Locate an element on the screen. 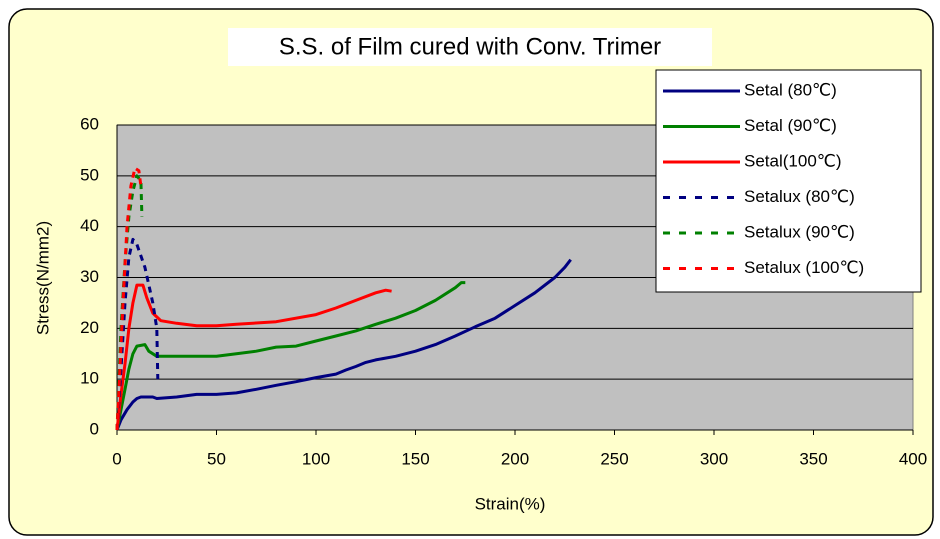 The height and width of the screenshot is (539, 940). legend-label: Setal (80℃) is located at coordinates (790, 89).